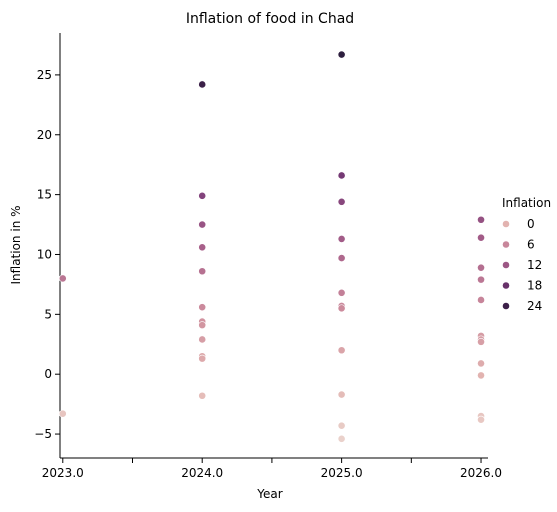 Image resolution: width=557 pixels, height=512 pixels. Describe the element at coordinates (534, 286) in the screenshot. I see `legend-label: 18` at that location.